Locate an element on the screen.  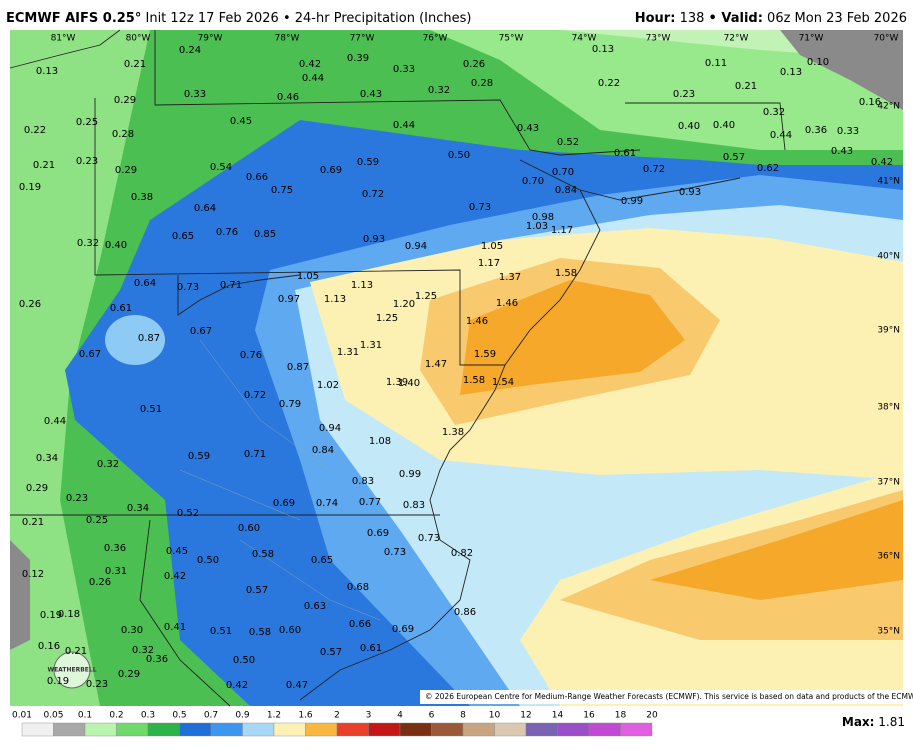
shade-light-green-ne is located at coordinates (666, 90).